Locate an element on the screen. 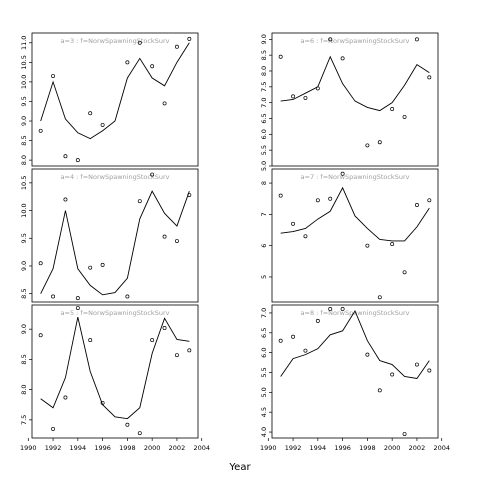  x-tick-label: 1990 is located at coordinates (28, 448).